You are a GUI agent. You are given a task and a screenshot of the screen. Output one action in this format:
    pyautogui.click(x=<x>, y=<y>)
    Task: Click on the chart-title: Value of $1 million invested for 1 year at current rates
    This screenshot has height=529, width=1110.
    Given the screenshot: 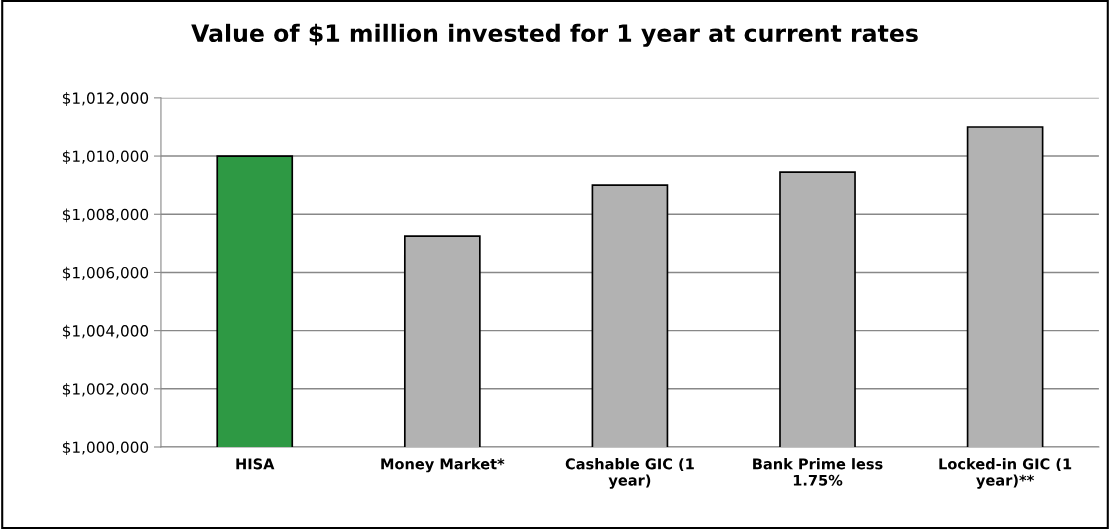 What is the action you would take?
    pyautogui.click(x=554, y=35)
    